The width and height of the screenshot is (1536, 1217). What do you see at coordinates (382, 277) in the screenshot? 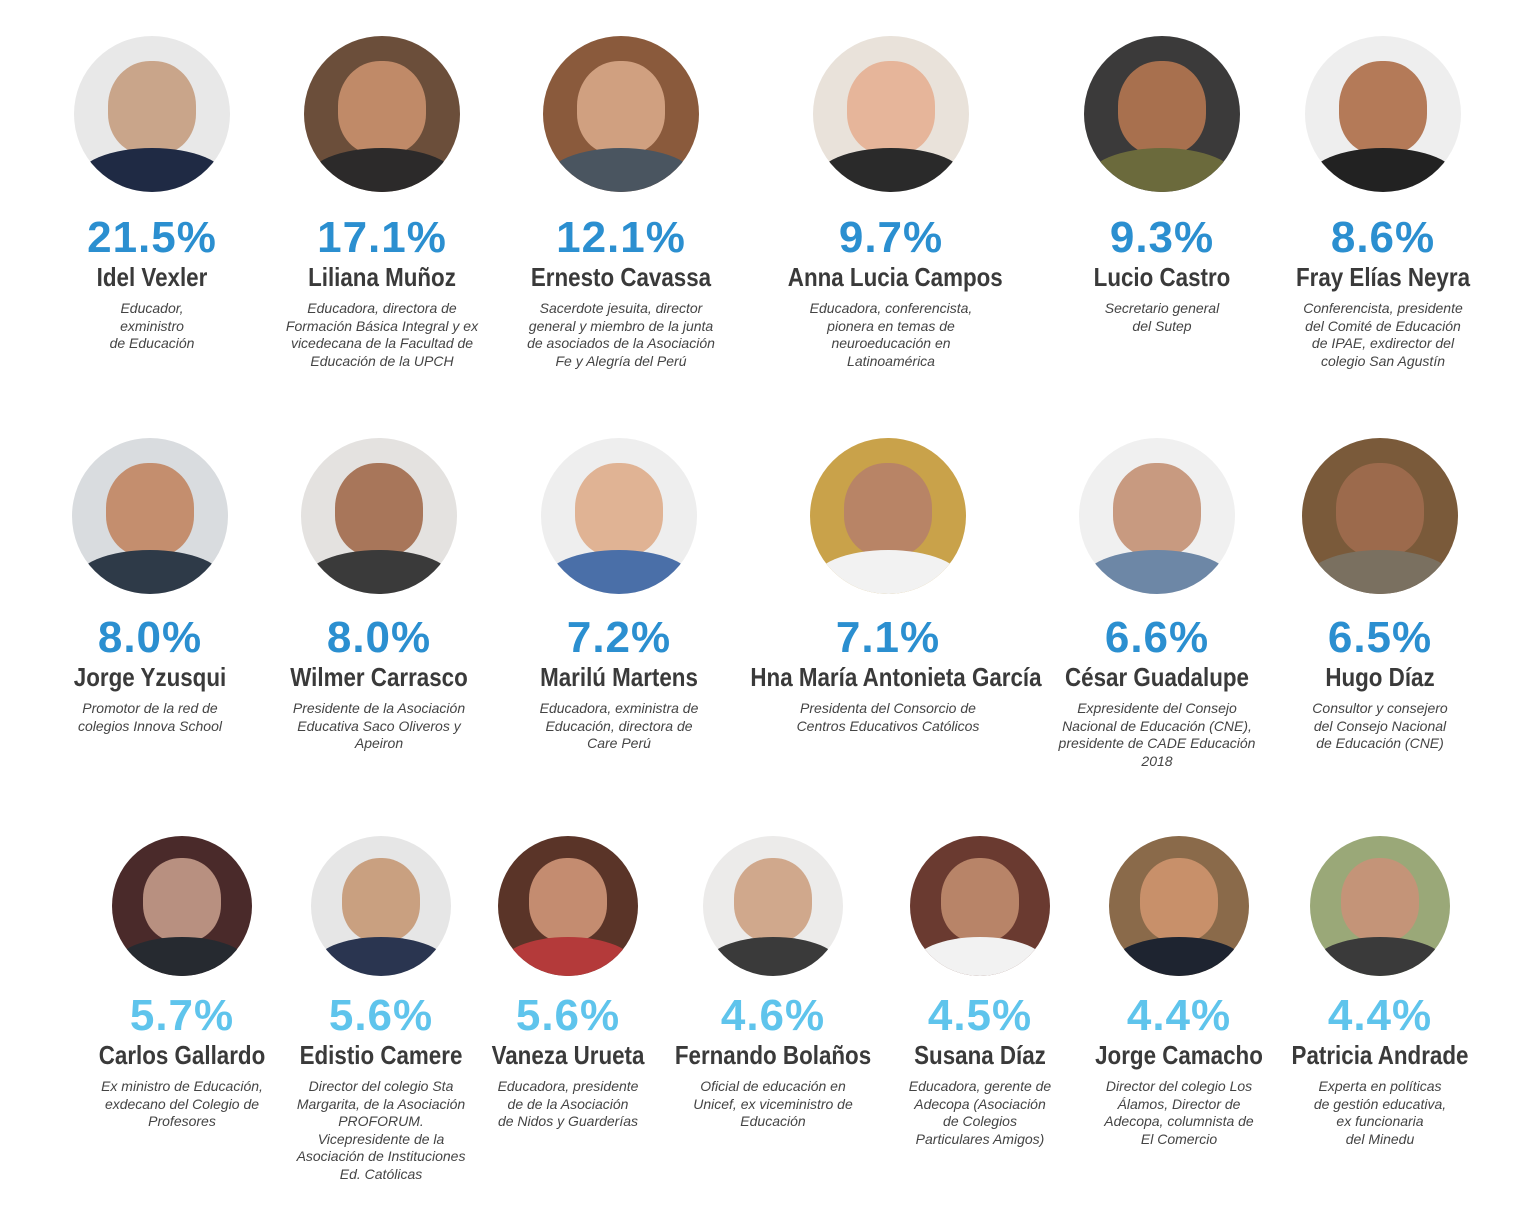
I see `person-name: Liliana Muñoz` at bounding box center [382, 277].